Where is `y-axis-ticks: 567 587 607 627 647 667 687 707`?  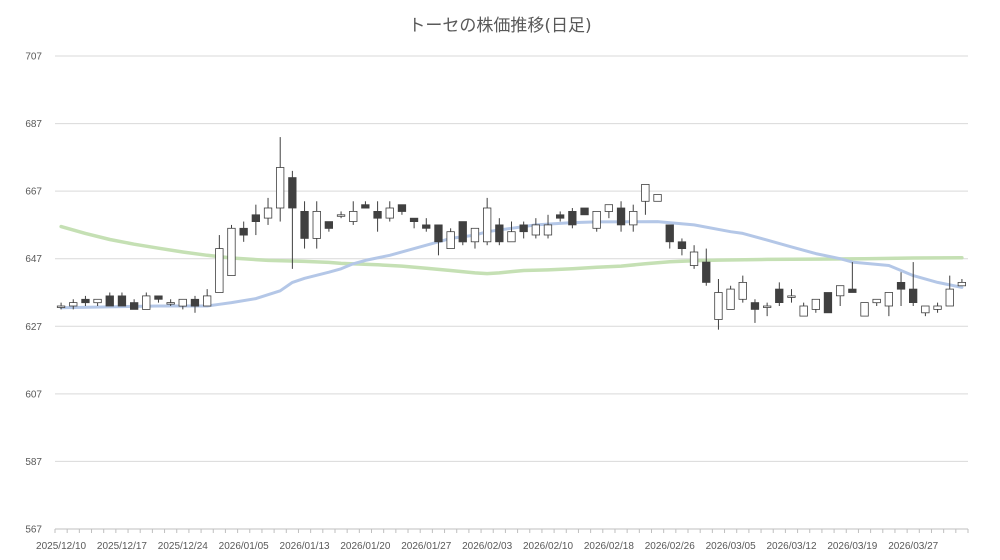 y-axis-ticks: 567 587 607 627 647 667 687 707 is located at coordinates (33, 294).